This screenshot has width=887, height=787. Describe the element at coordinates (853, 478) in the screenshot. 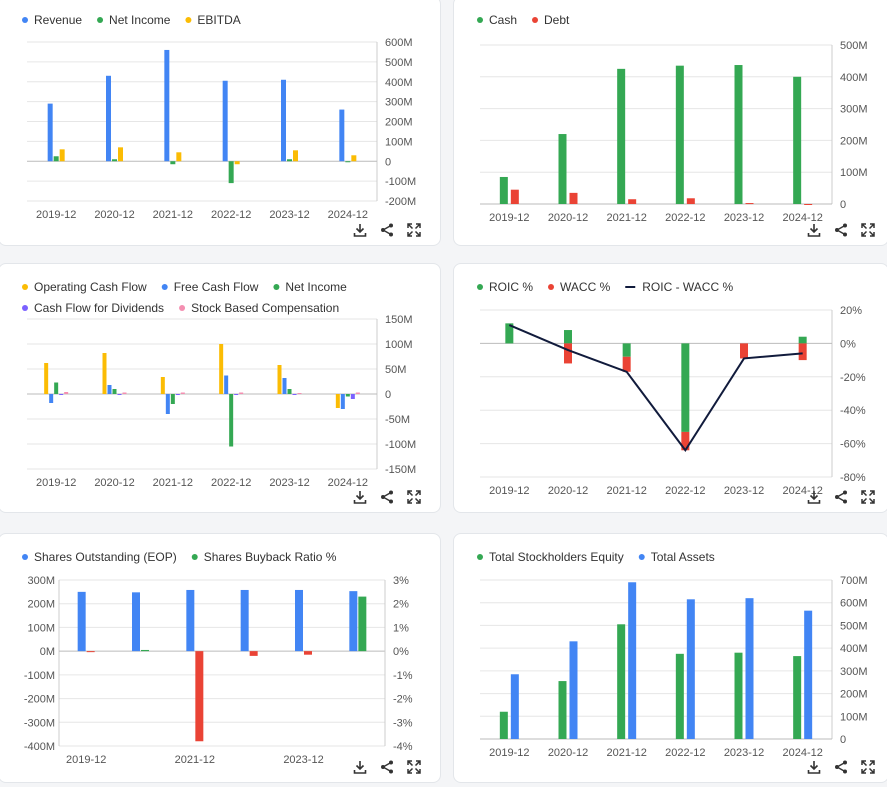

I see `y-tick-label: -80%` at that location.